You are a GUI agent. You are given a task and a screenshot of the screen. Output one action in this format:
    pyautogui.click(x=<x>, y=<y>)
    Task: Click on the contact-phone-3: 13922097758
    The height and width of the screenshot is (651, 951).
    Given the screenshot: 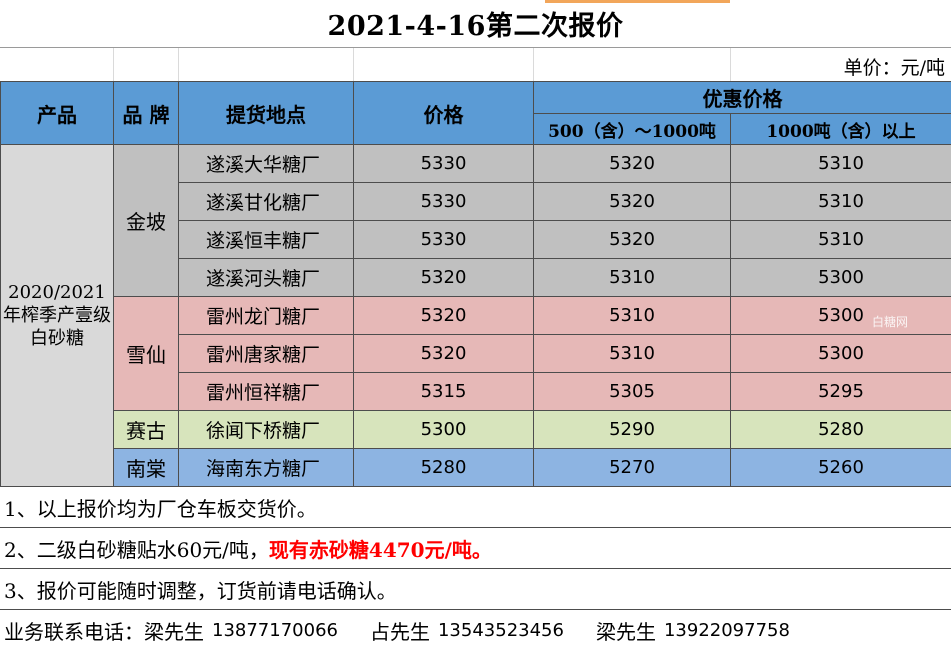 What is the action you would take?
    pyautogui.click(x=726, y=630)
    